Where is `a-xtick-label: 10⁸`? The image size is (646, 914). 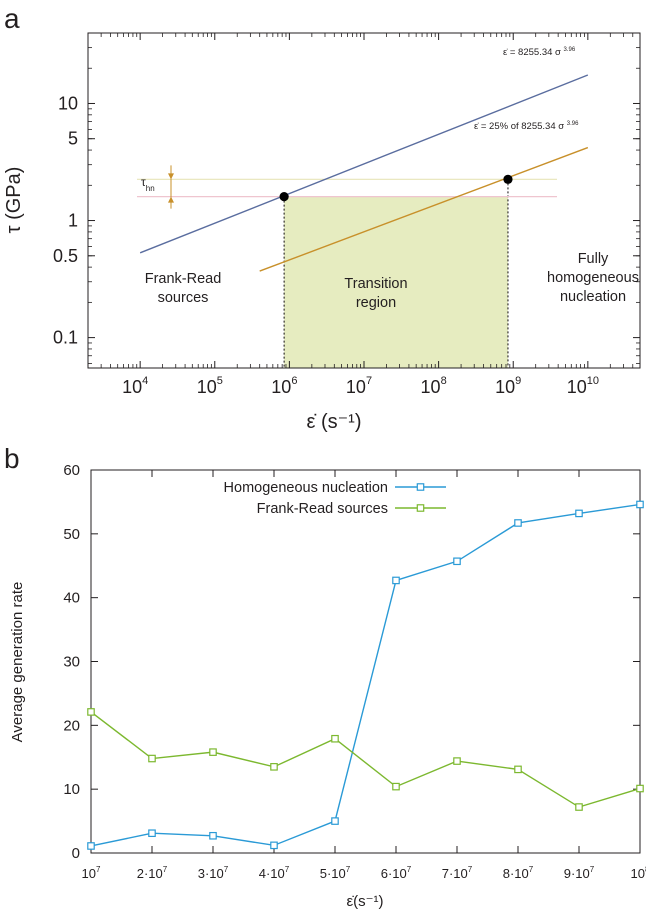 a-xtick-label: 10⁸ is located at coordinates (434, 386).